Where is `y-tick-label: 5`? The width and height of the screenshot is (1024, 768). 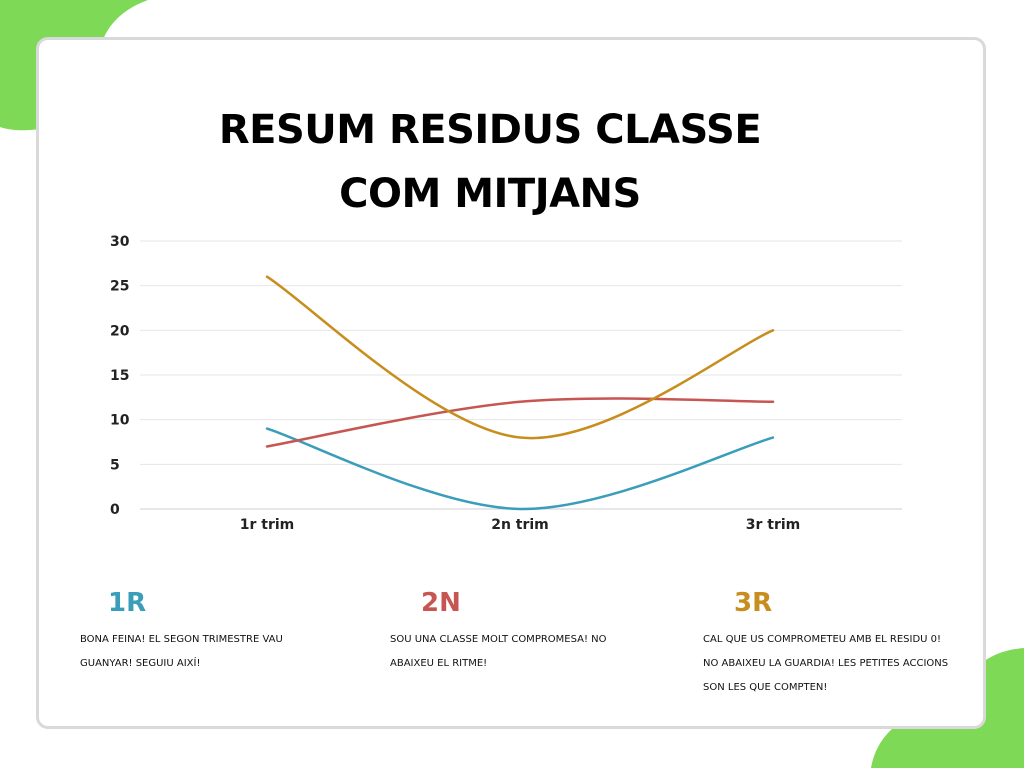
y-tick-label: 5 is located at coordinates (115, 465).